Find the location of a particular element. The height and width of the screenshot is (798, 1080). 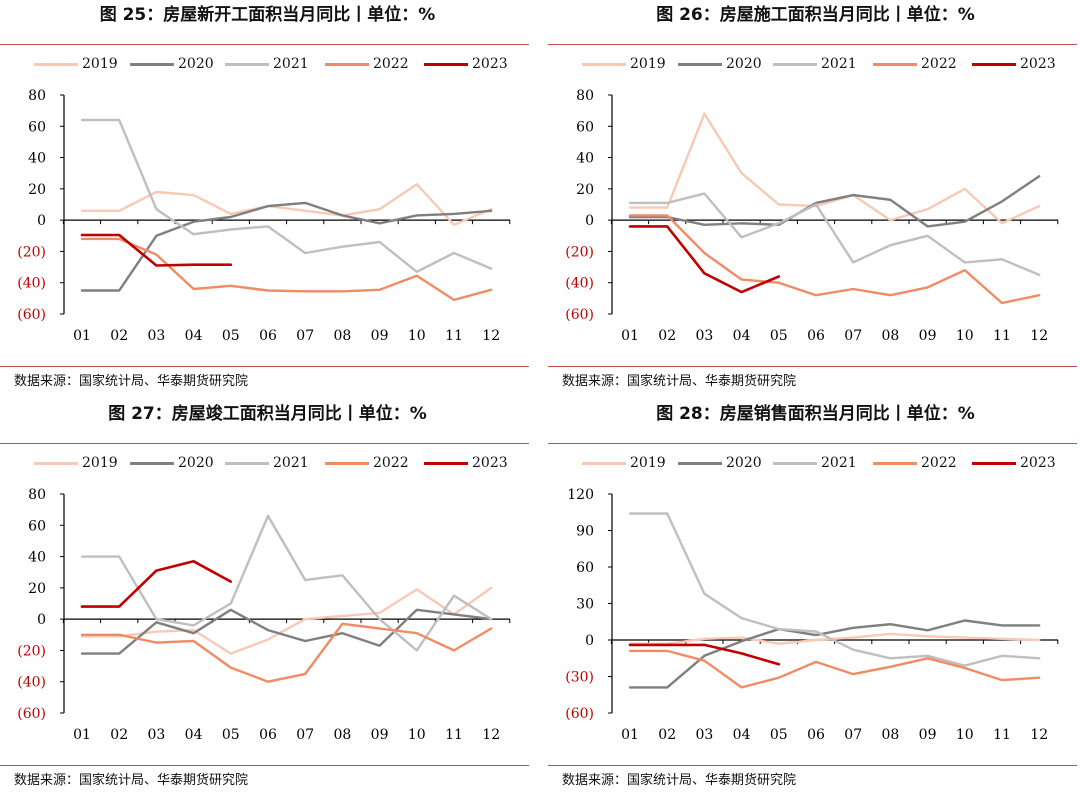

legend-label: 2020 is located at coordinates (744, 64).